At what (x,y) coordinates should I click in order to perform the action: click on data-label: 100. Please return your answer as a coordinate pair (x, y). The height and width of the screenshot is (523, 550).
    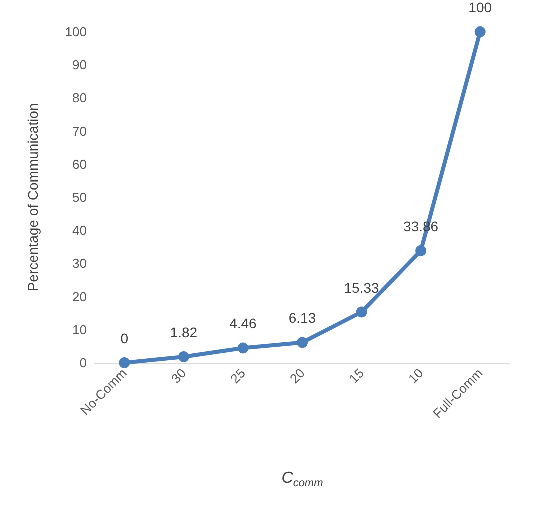
    Looking at the image, I should click on (480, 8).